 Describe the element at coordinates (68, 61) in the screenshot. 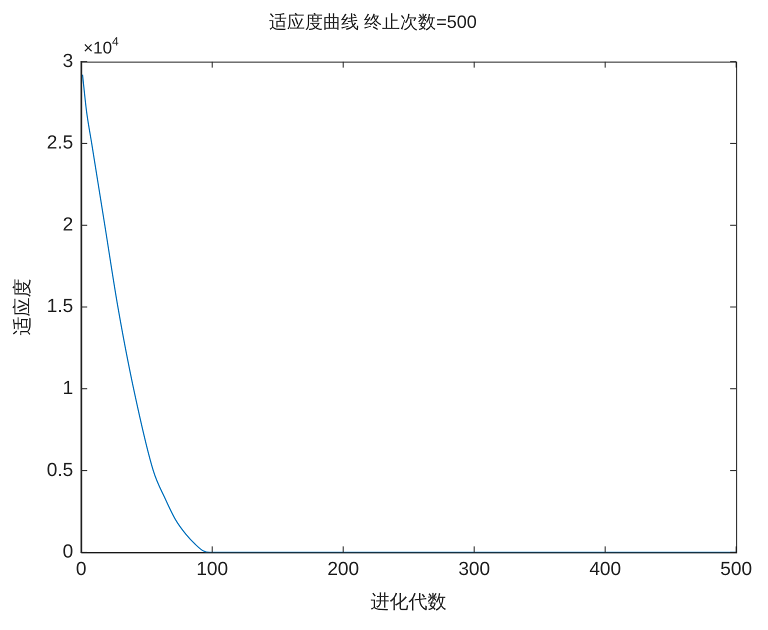

I see `y-tick-label: 3` at that location.